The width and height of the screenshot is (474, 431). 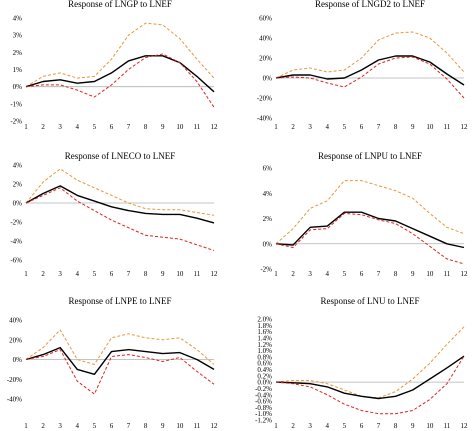 What do you see at coordinates (264, 345) in the screenshot?
I see `y-tick-label: 1.2%` at bounding box center [264, 345].